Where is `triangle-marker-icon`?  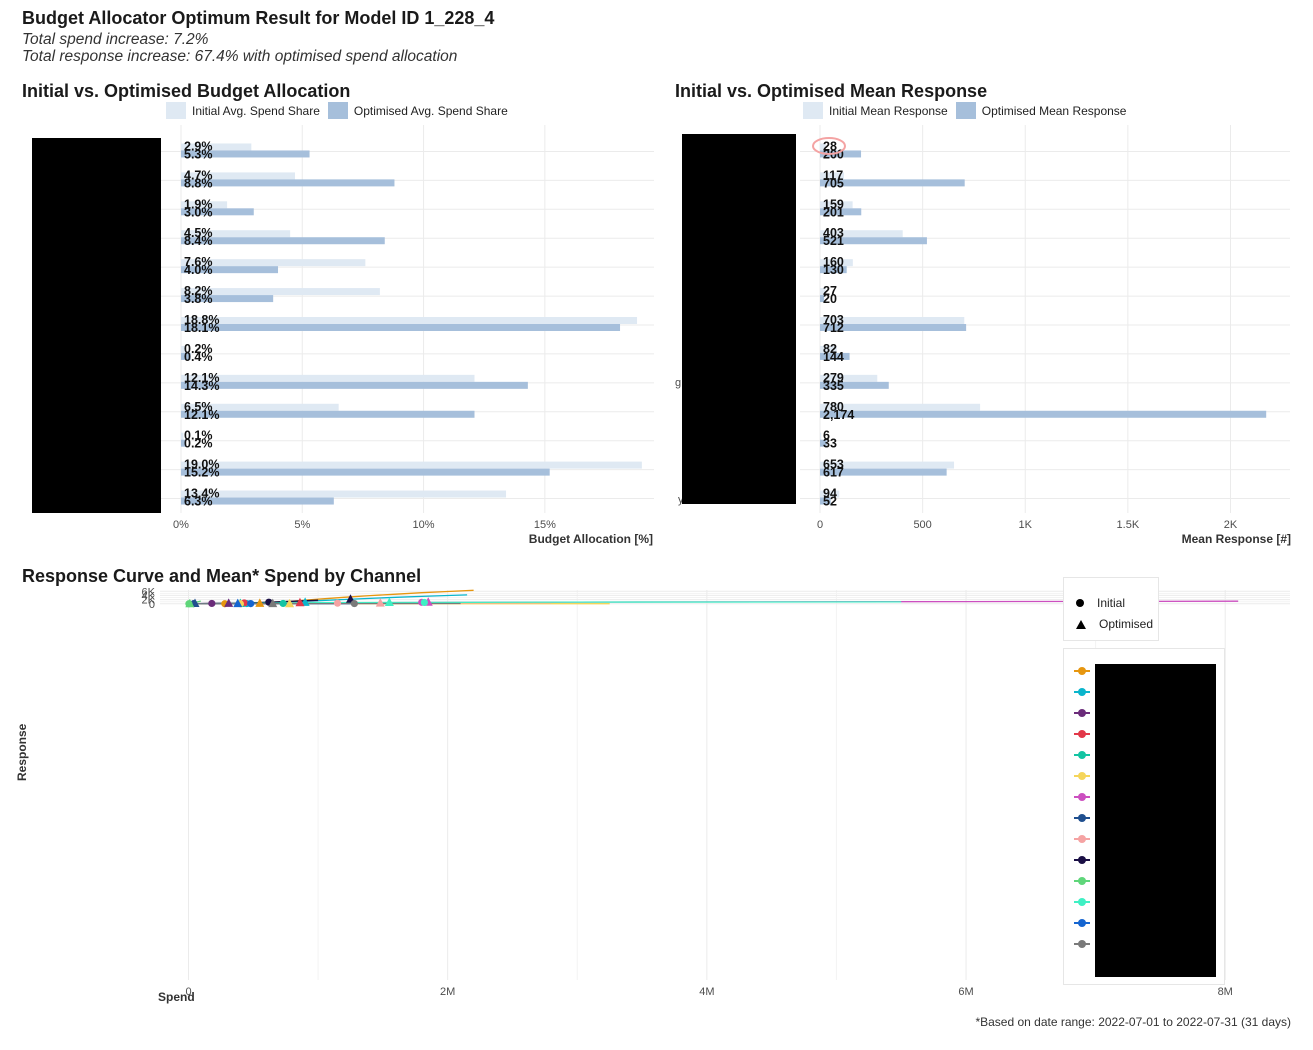
triangle-marker-icon is located at coordinates (1081, 624).